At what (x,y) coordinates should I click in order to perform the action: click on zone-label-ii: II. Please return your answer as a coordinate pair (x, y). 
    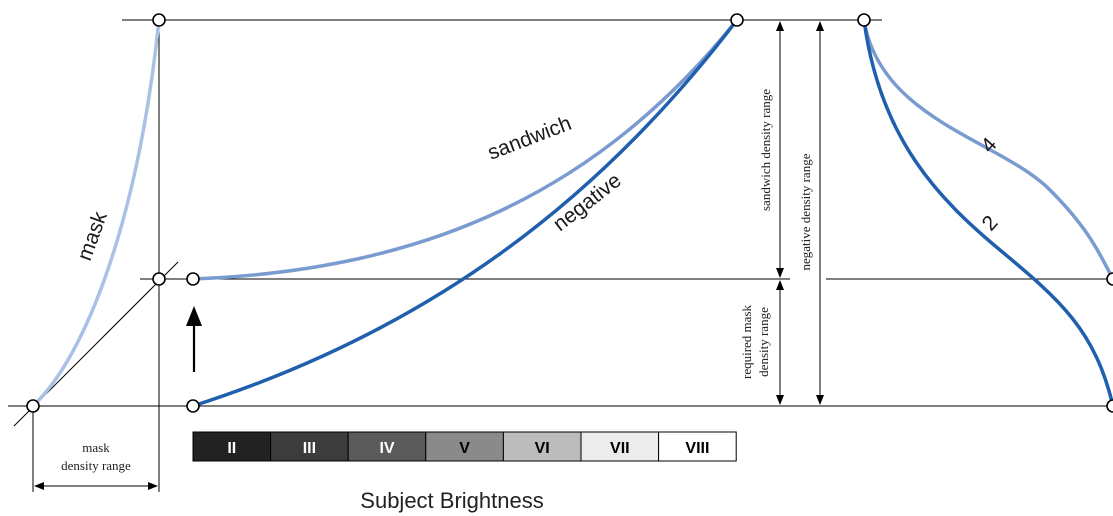
    Looking at the image, I should click on (231, 448).